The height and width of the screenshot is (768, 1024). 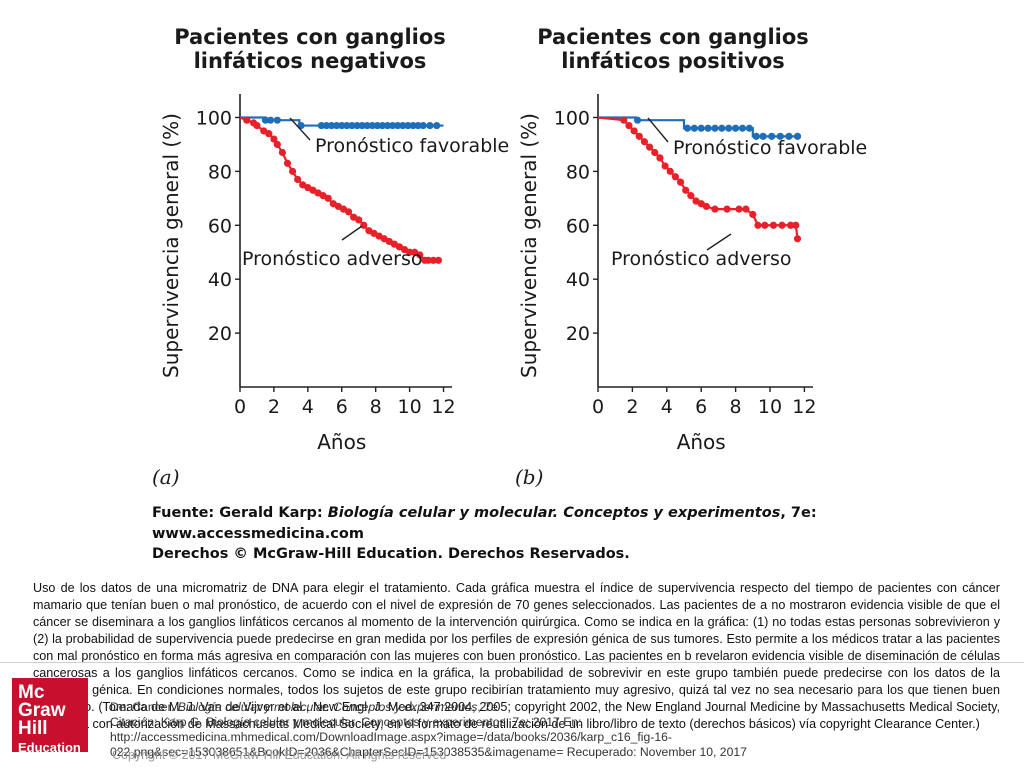 I want to click on chart-title-line-1: Pacientes con ganglios, so click(x=673, y=37).